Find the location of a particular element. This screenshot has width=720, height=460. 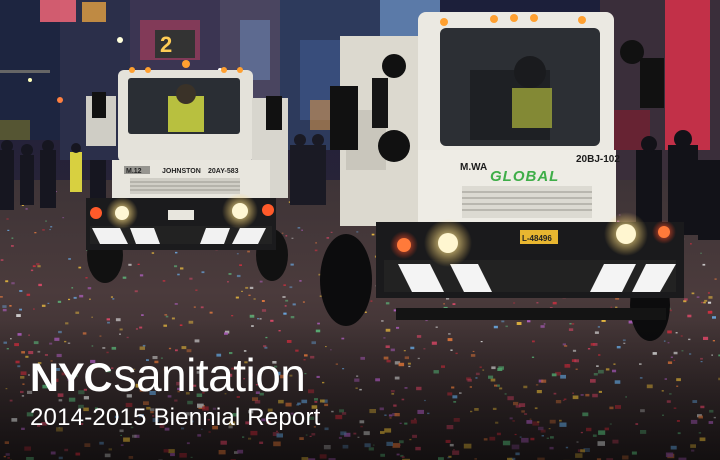

nyc-sanitation-logo: NYC sanitation is located at coordinates (168, 375).